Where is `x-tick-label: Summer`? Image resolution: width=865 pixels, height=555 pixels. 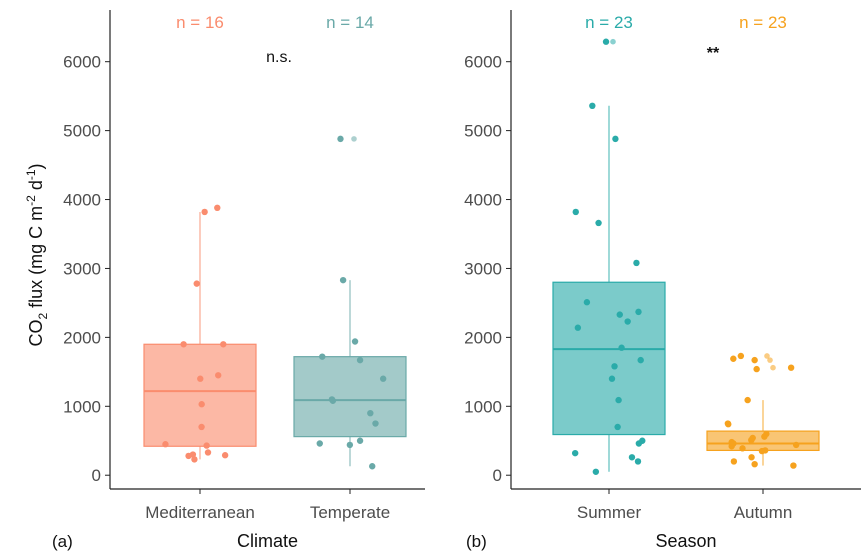 x-tick-label: Summer is located at coordinates (609, 512).